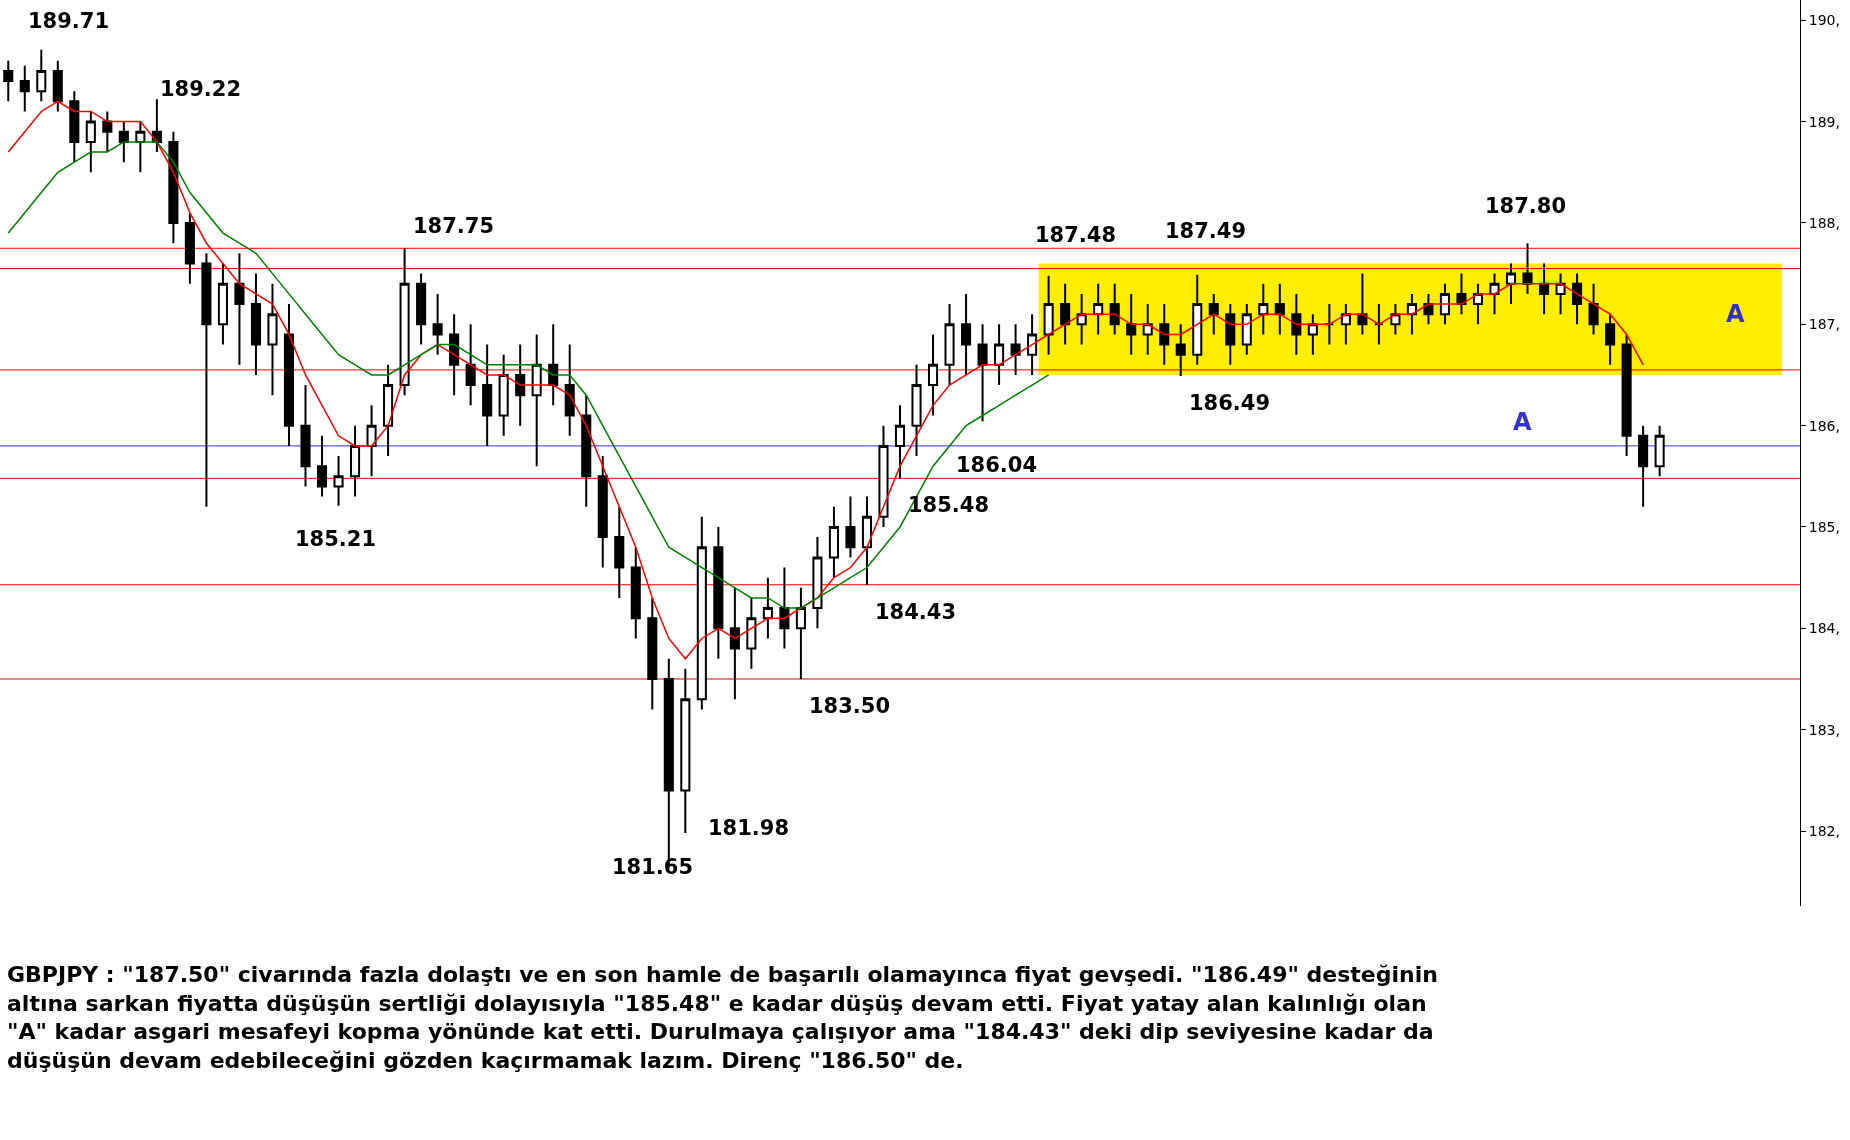  What do you see at coordinates (336, 539) in the screenshot?
I see `annotation: 185.21` at bounding box center [336, 539].